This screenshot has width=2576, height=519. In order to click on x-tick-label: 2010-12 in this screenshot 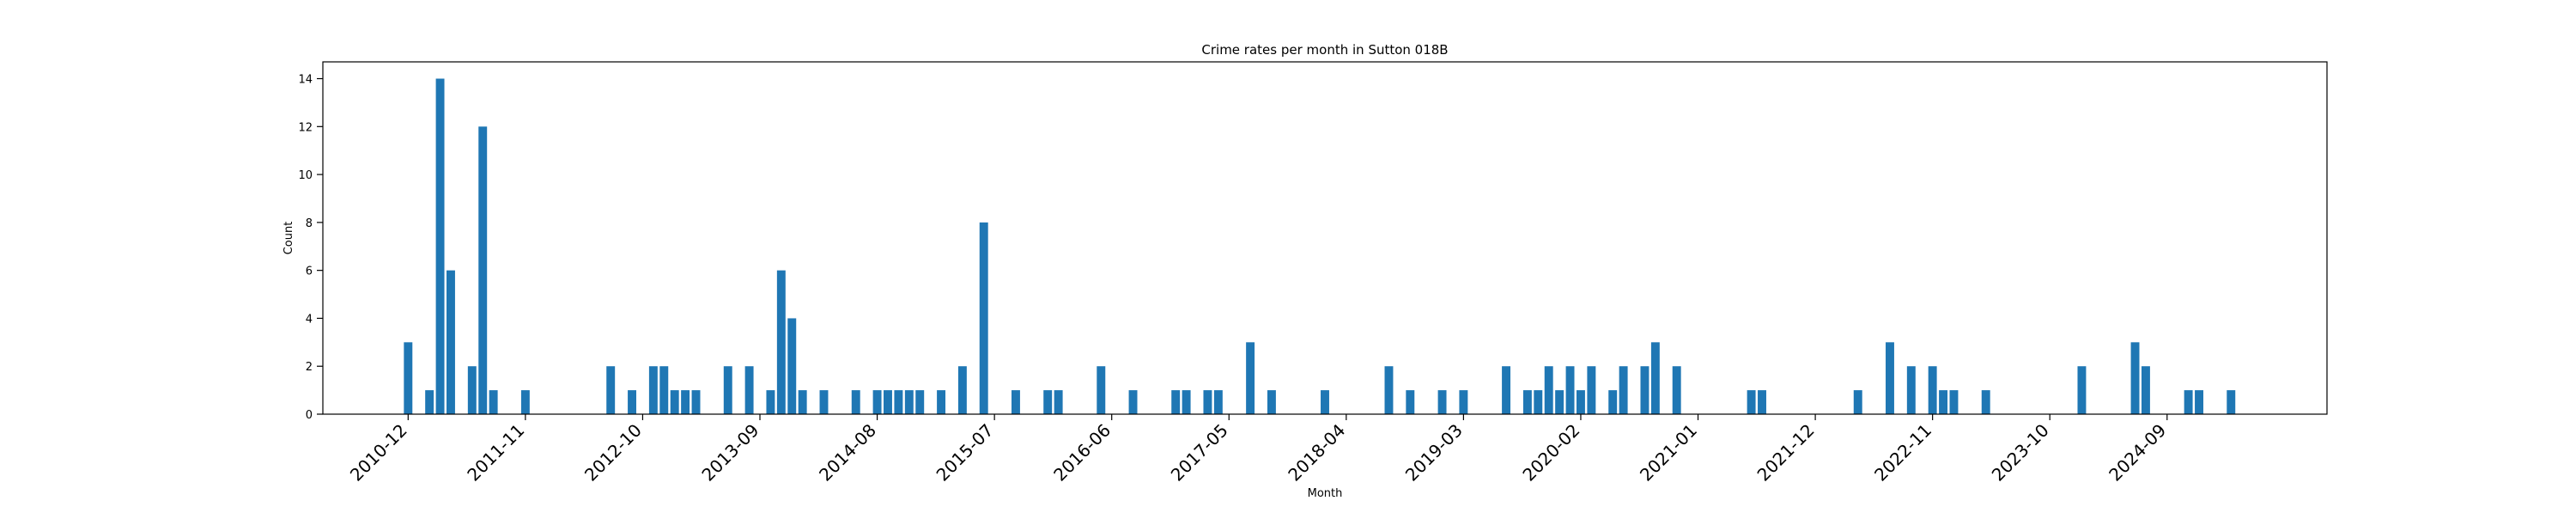, I will do `click(378, 452)`.